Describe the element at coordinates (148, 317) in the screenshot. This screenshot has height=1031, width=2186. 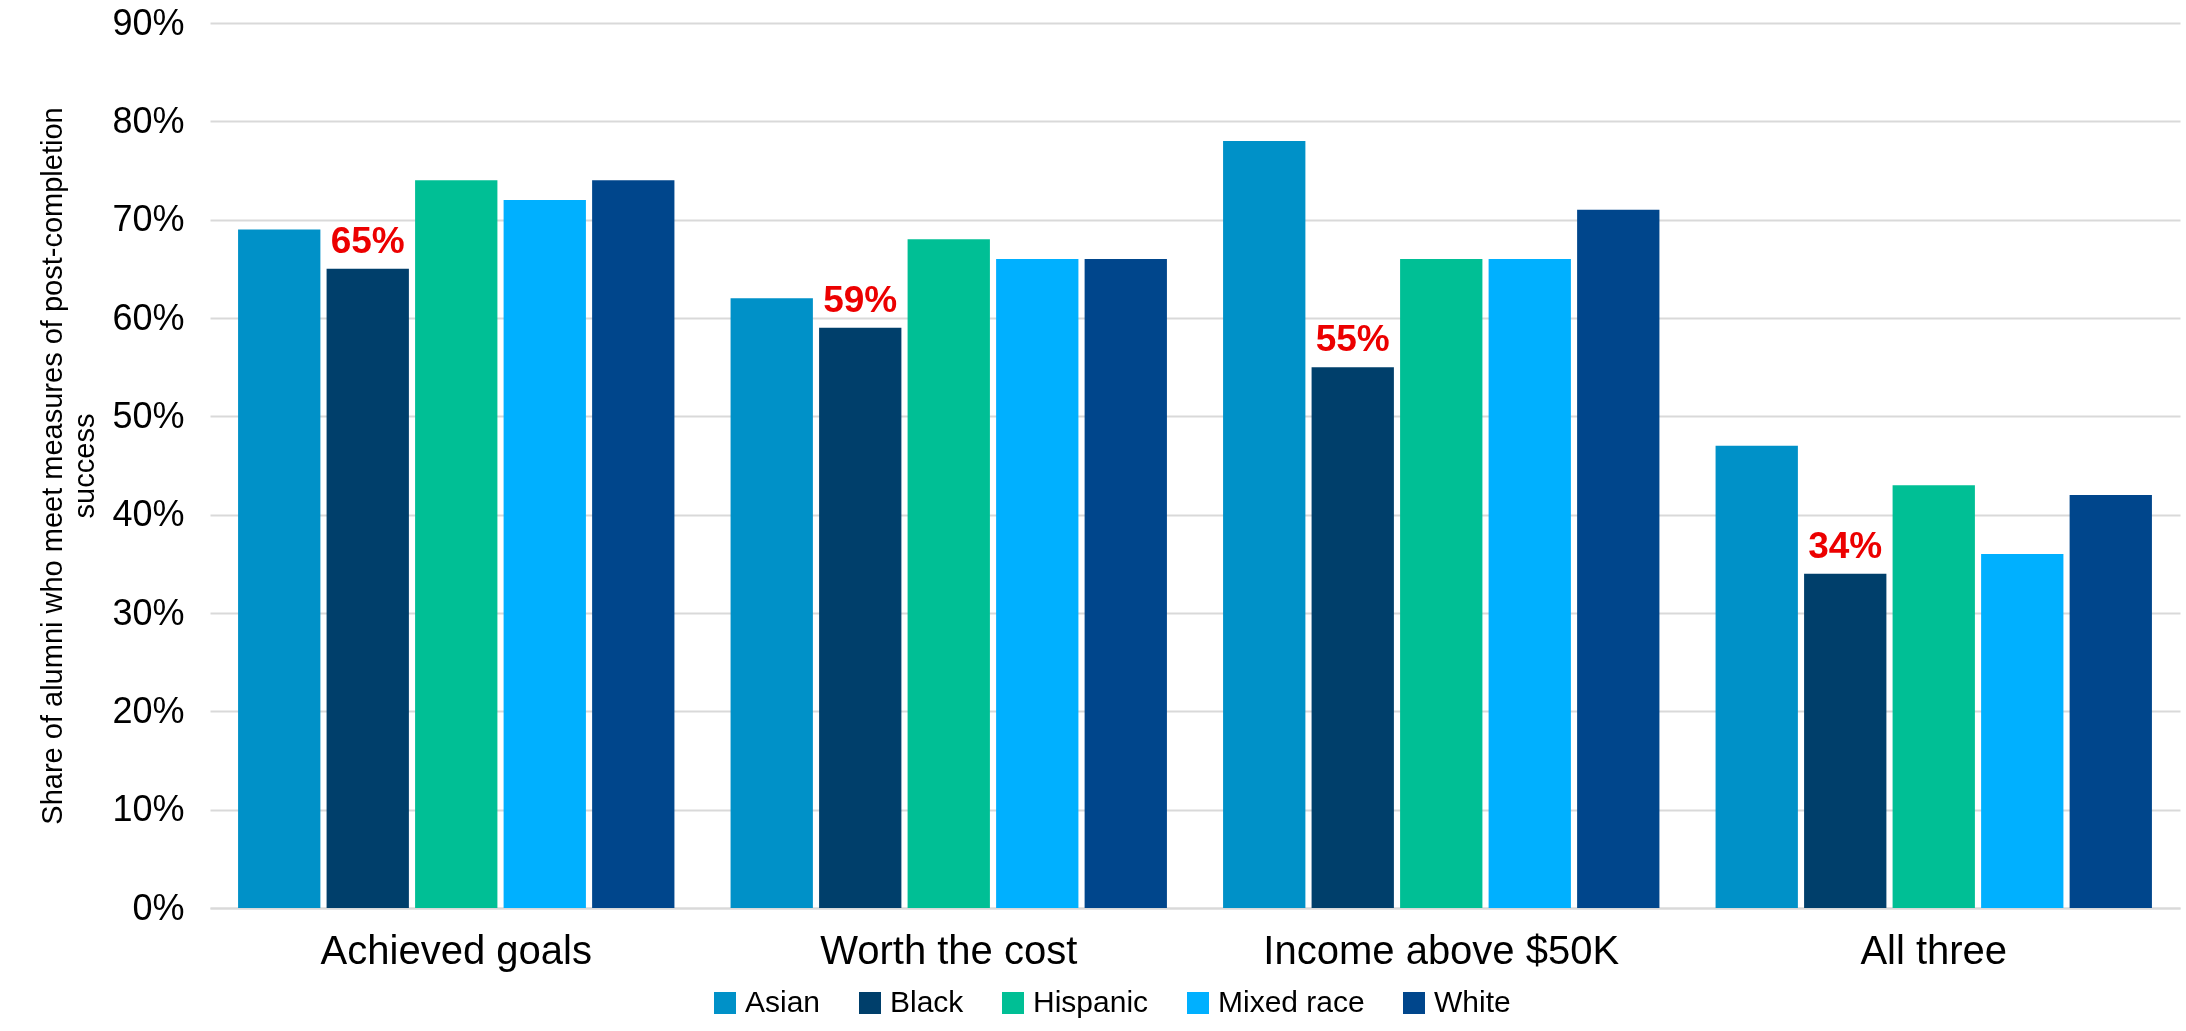
I see `y-tick-label: 60%` at that location.